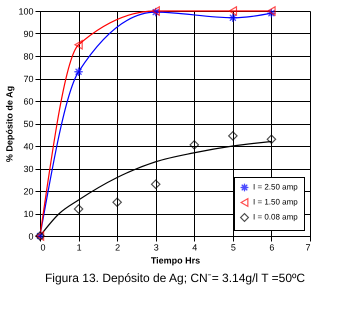 This screenshot has height=314, width=360. Describe the element at coordinates (31, 237) in the screenshot. I see `y-tick-label: 0` at that location.